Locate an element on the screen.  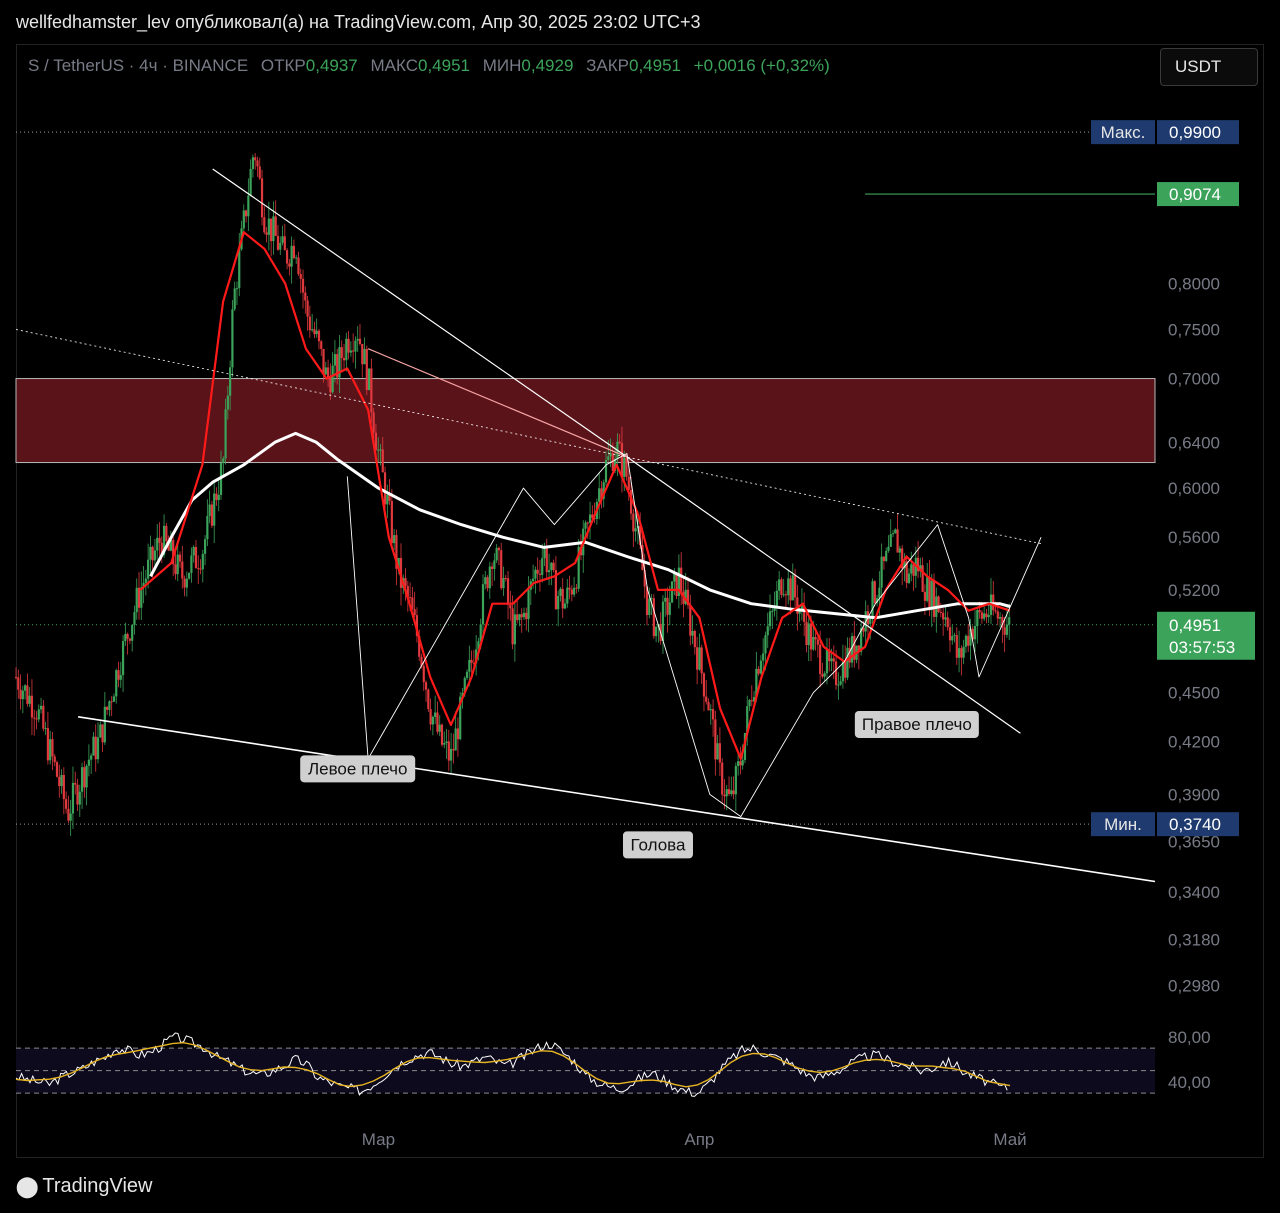
min-price-label: Мин. is located at coordinates (1123, 824).